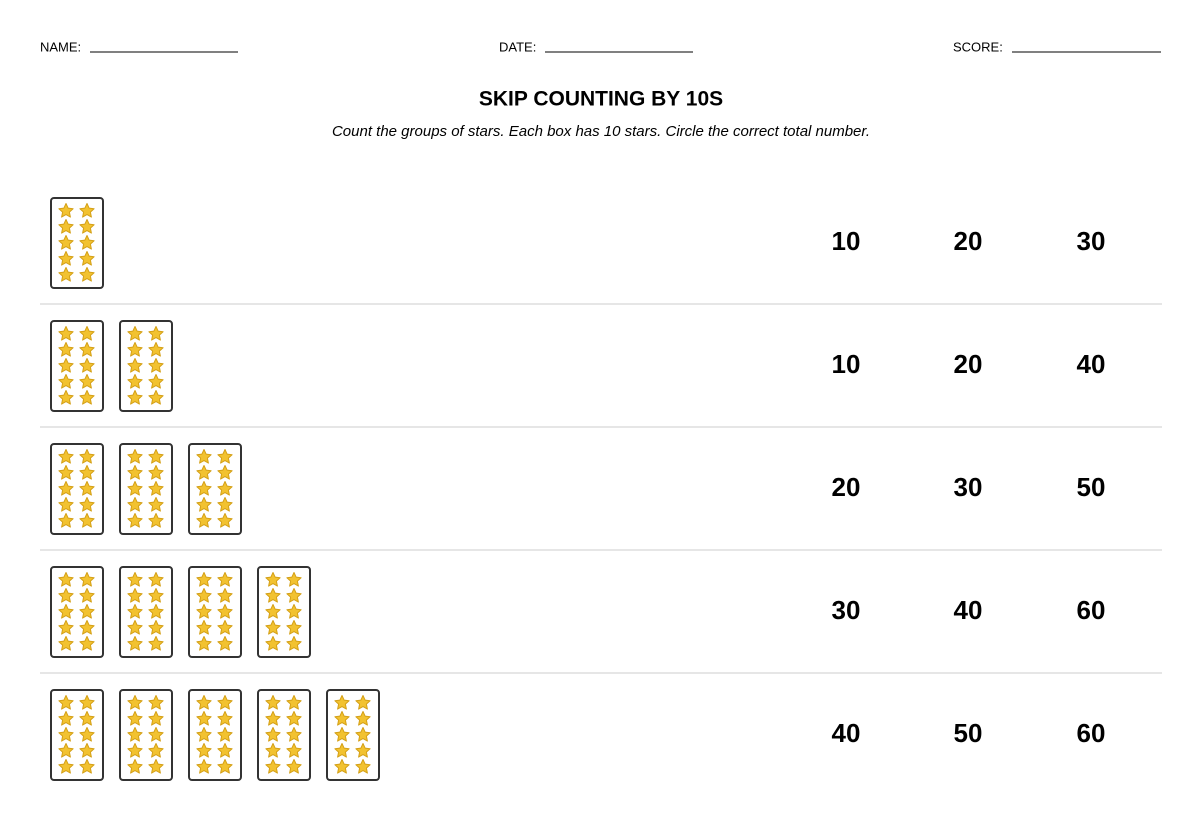  Describe the element at coordinates (1091, 610) in the screenshot. I see `answer-option: 60` at that location.